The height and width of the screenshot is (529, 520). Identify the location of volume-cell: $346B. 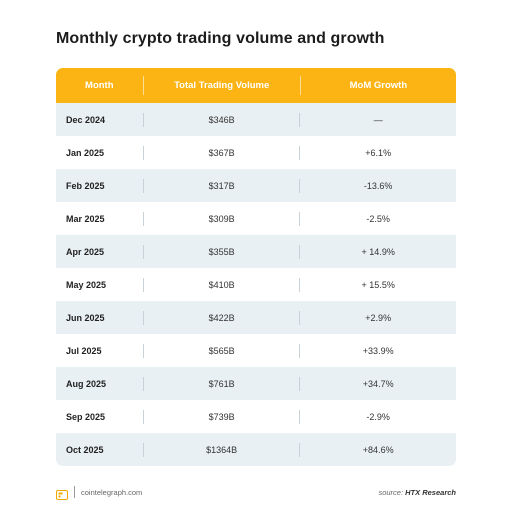
(221, 119).